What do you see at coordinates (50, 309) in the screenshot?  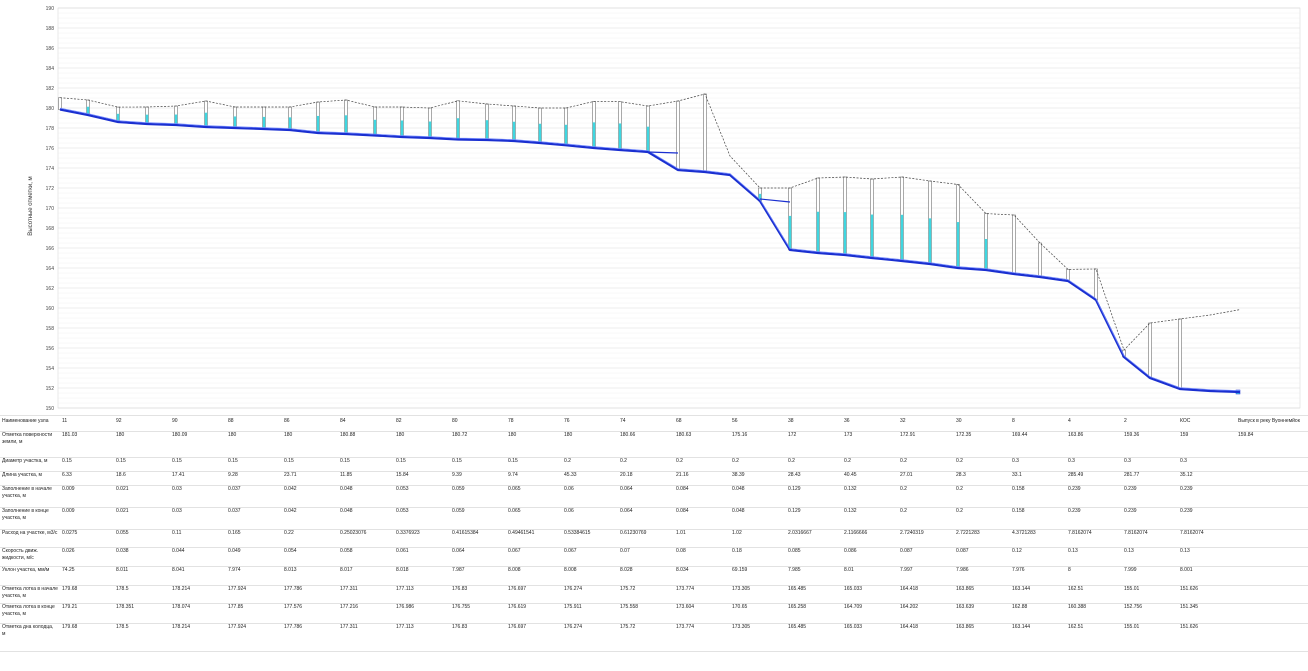 I see `y-tick-label: 160` at bounding box center [50, 309].